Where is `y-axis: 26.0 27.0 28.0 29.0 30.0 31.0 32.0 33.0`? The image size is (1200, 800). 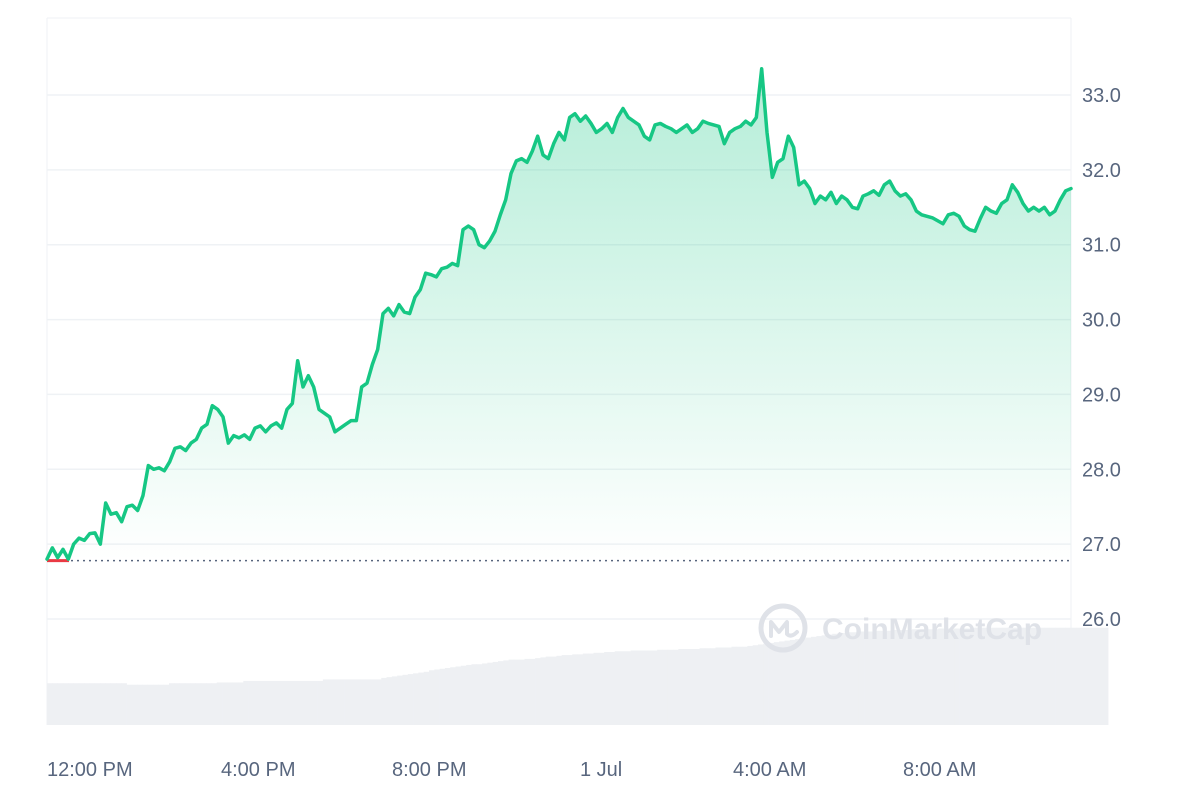 y-axis: 26.0 27.0 28.0 29.0 30.0 31.0 32.0 33.0 is located at coordinates (1101, 358).